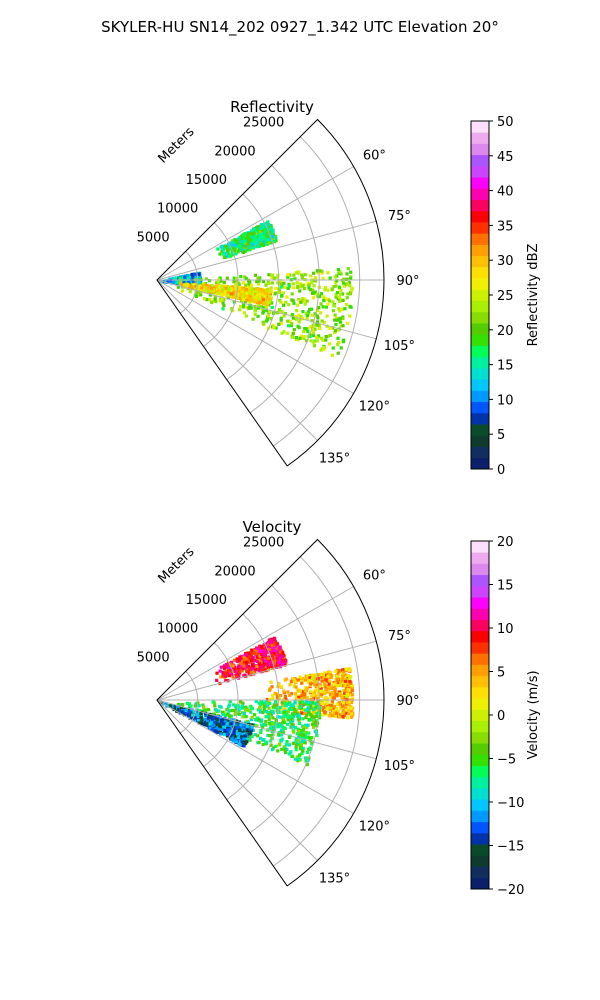  I want to click on range-tick-label: 10000, so click(177, 629).